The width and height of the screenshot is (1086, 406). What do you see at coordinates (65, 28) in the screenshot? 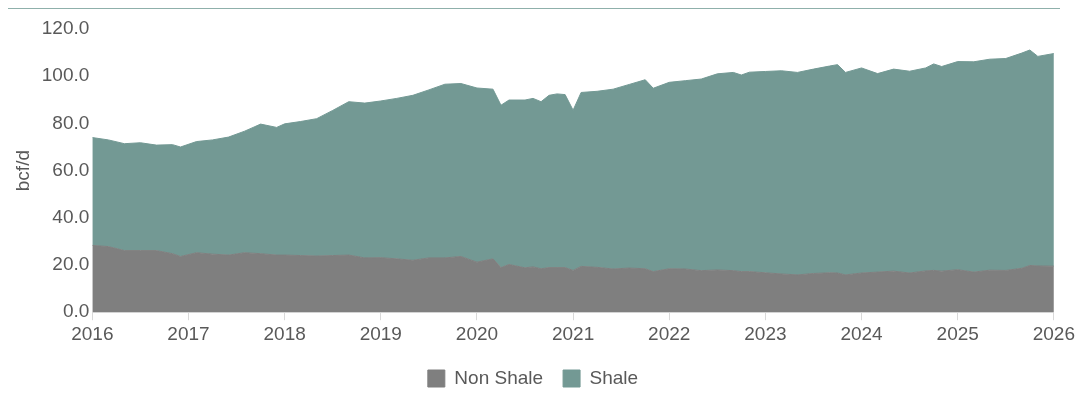
I see `y-tick-label: 120.0` at bounding box center [65, 28].